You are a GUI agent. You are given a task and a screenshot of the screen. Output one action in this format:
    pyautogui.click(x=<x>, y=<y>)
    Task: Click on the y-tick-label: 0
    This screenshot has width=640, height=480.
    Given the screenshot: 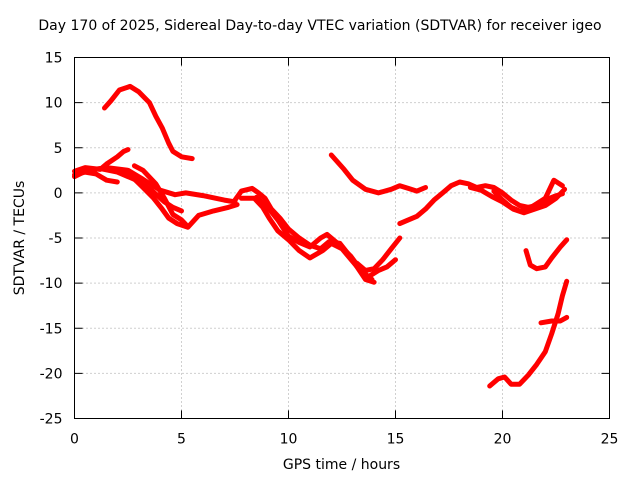 What is the action you would take?
    pyautogui.click(x=58, y=194)
    